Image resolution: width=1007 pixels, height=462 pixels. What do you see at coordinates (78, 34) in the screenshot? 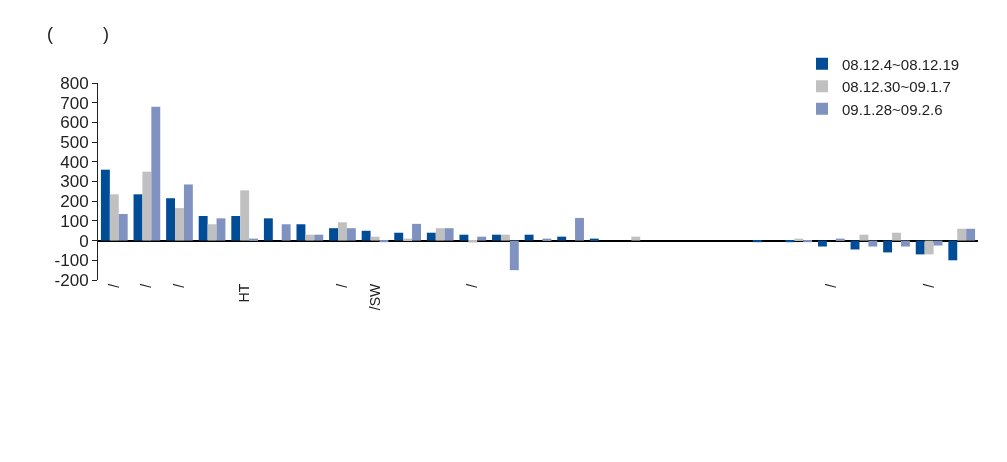
I see `y-axis-title: ( )` at bounding box center [78, 34].